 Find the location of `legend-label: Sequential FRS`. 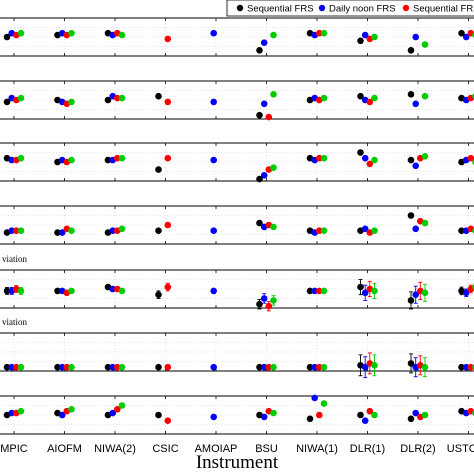

legend-label: Sequential FRS is located at coordinates (280, 9).